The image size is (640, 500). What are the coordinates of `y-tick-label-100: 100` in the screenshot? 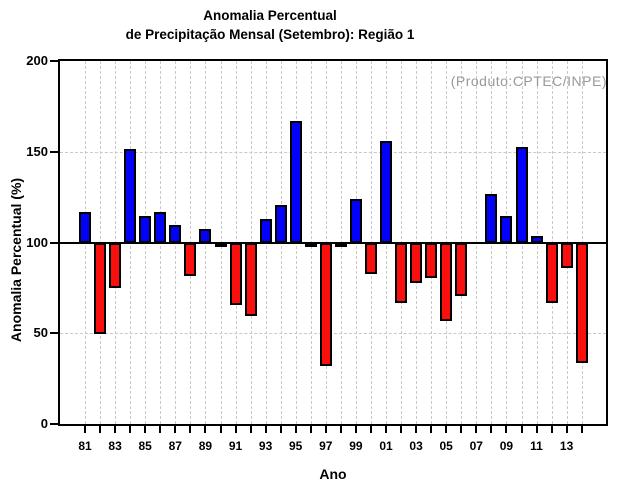 It's located at (37, 242).